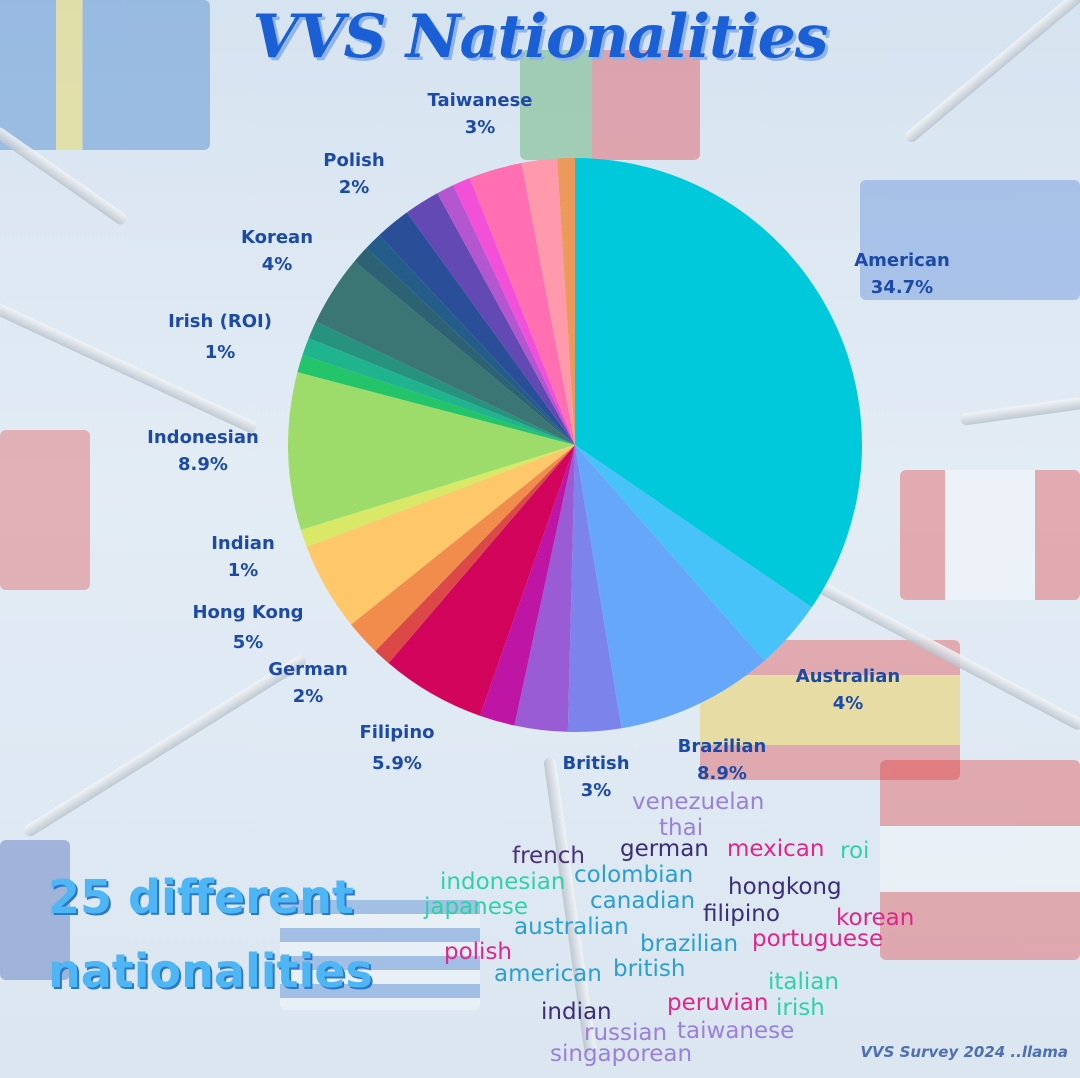 The image size is (1080, 1078). What do you see at coordinates (643, 901) in the screenshot?
I see `cloud-word: canadian` at bounding box center [643, 901].